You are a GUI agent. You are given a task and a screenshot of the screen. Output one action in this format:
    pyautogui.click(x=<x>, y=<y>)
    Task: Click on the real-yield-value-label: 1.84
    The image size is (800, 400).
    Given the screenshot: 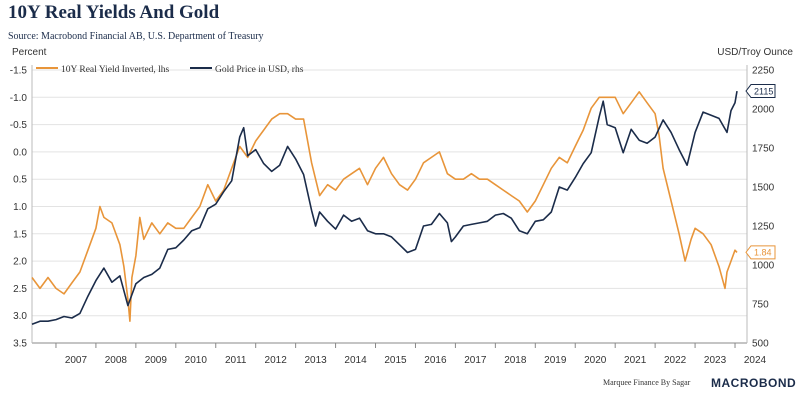 What is the action you would take?
    pyautogui.click(x=763, y=253)
    